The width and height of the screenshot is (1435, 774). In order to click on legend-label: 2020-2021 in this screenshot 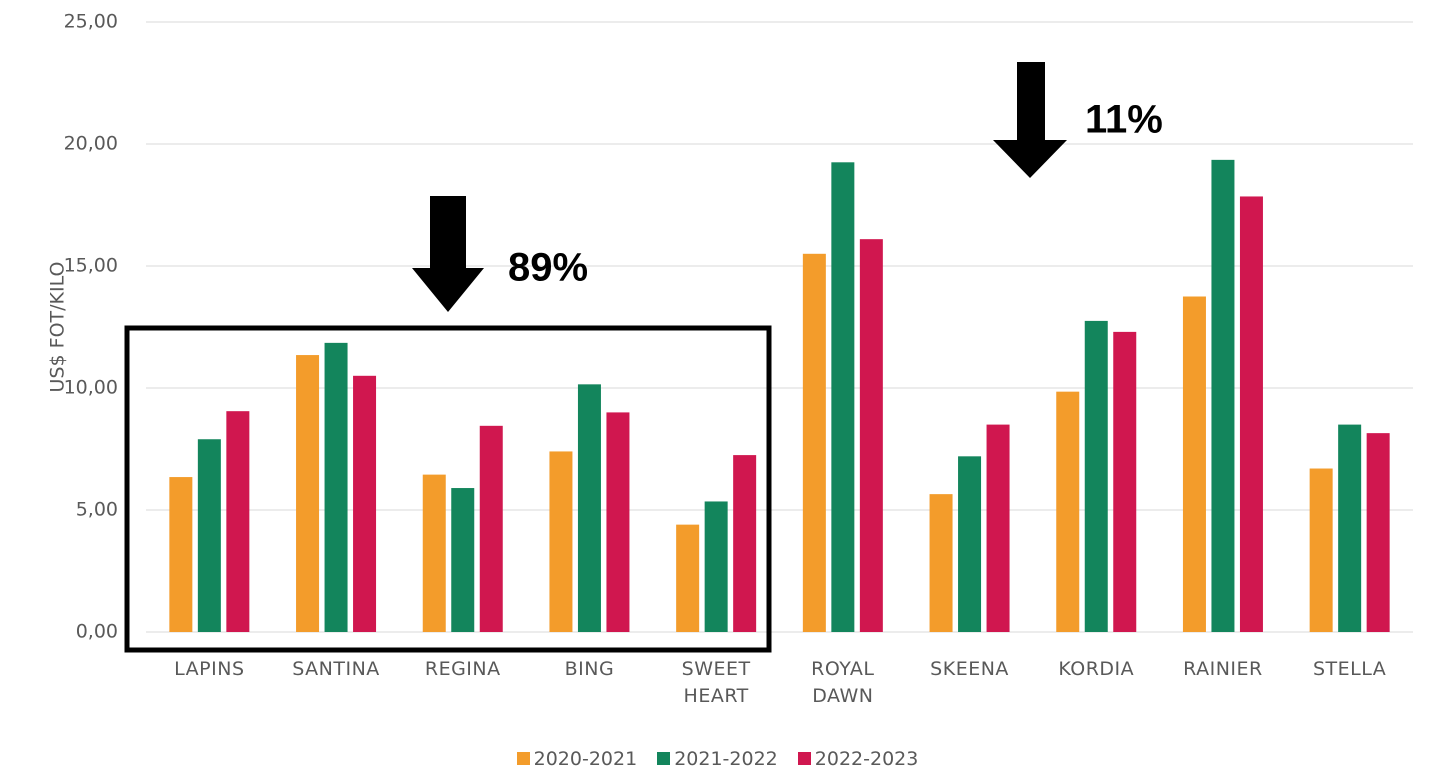, I will do `click(585, 759)`.